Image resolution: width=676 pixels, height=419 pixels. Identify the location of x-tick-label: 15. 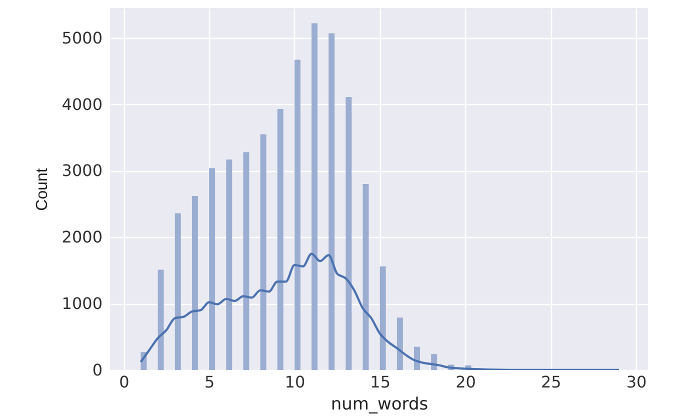
(380, 382).